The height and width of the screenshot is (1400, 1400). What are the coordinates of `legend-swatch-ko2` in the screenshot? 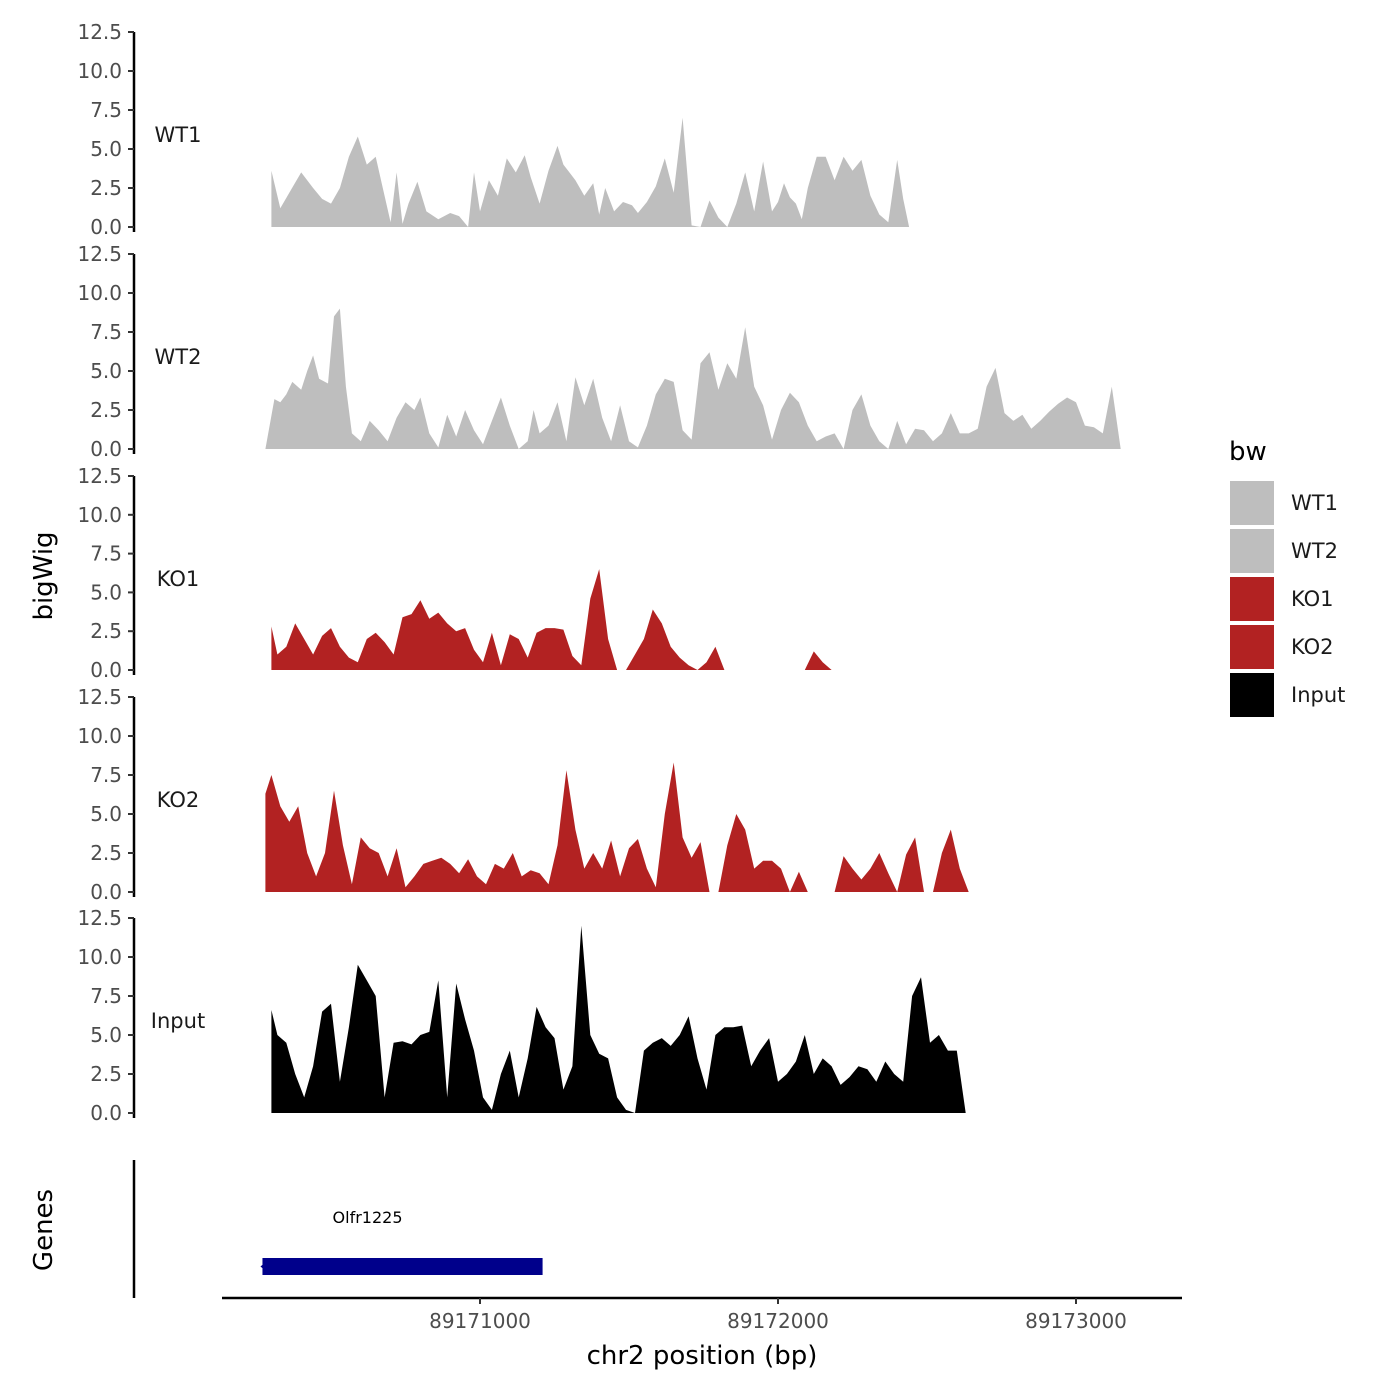 It's located at (1252, 647).